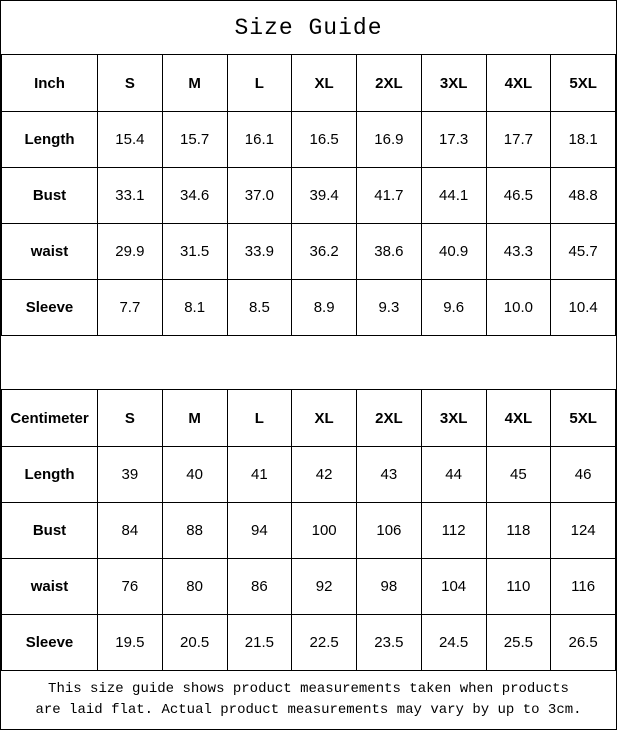 The height and width of the screenshot is (730, 617). What do you see at coordinates (130, 195) in the screenshot?
I see `value-cell: 33.1` at bounding box center [130, 195].